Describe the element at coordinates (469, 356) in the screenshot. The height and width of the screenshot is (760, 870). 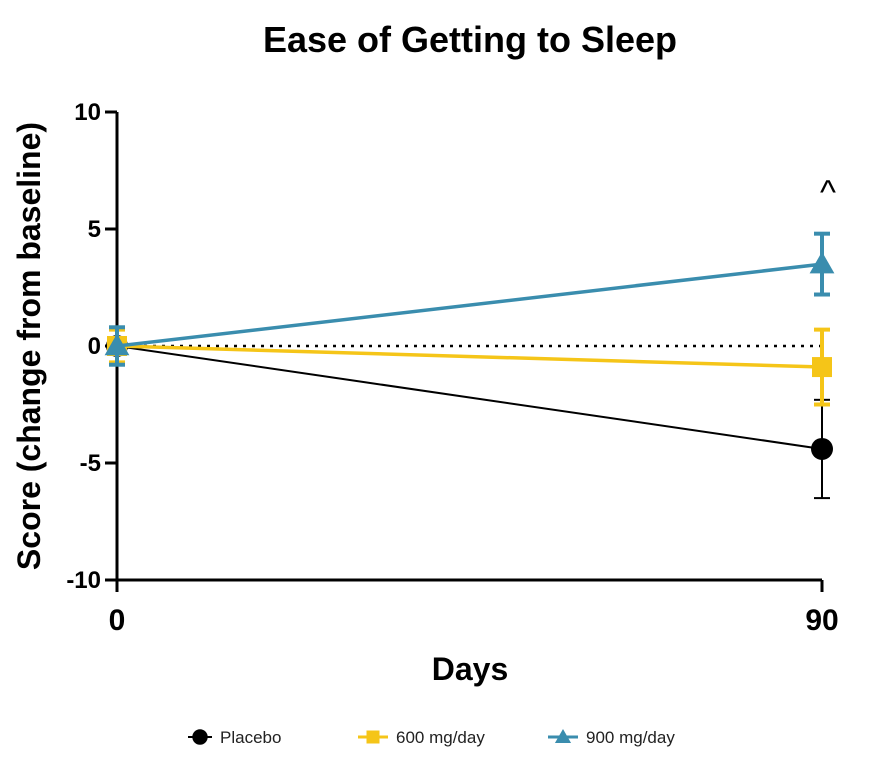
I see `series-line-600-mg-day` at that location.